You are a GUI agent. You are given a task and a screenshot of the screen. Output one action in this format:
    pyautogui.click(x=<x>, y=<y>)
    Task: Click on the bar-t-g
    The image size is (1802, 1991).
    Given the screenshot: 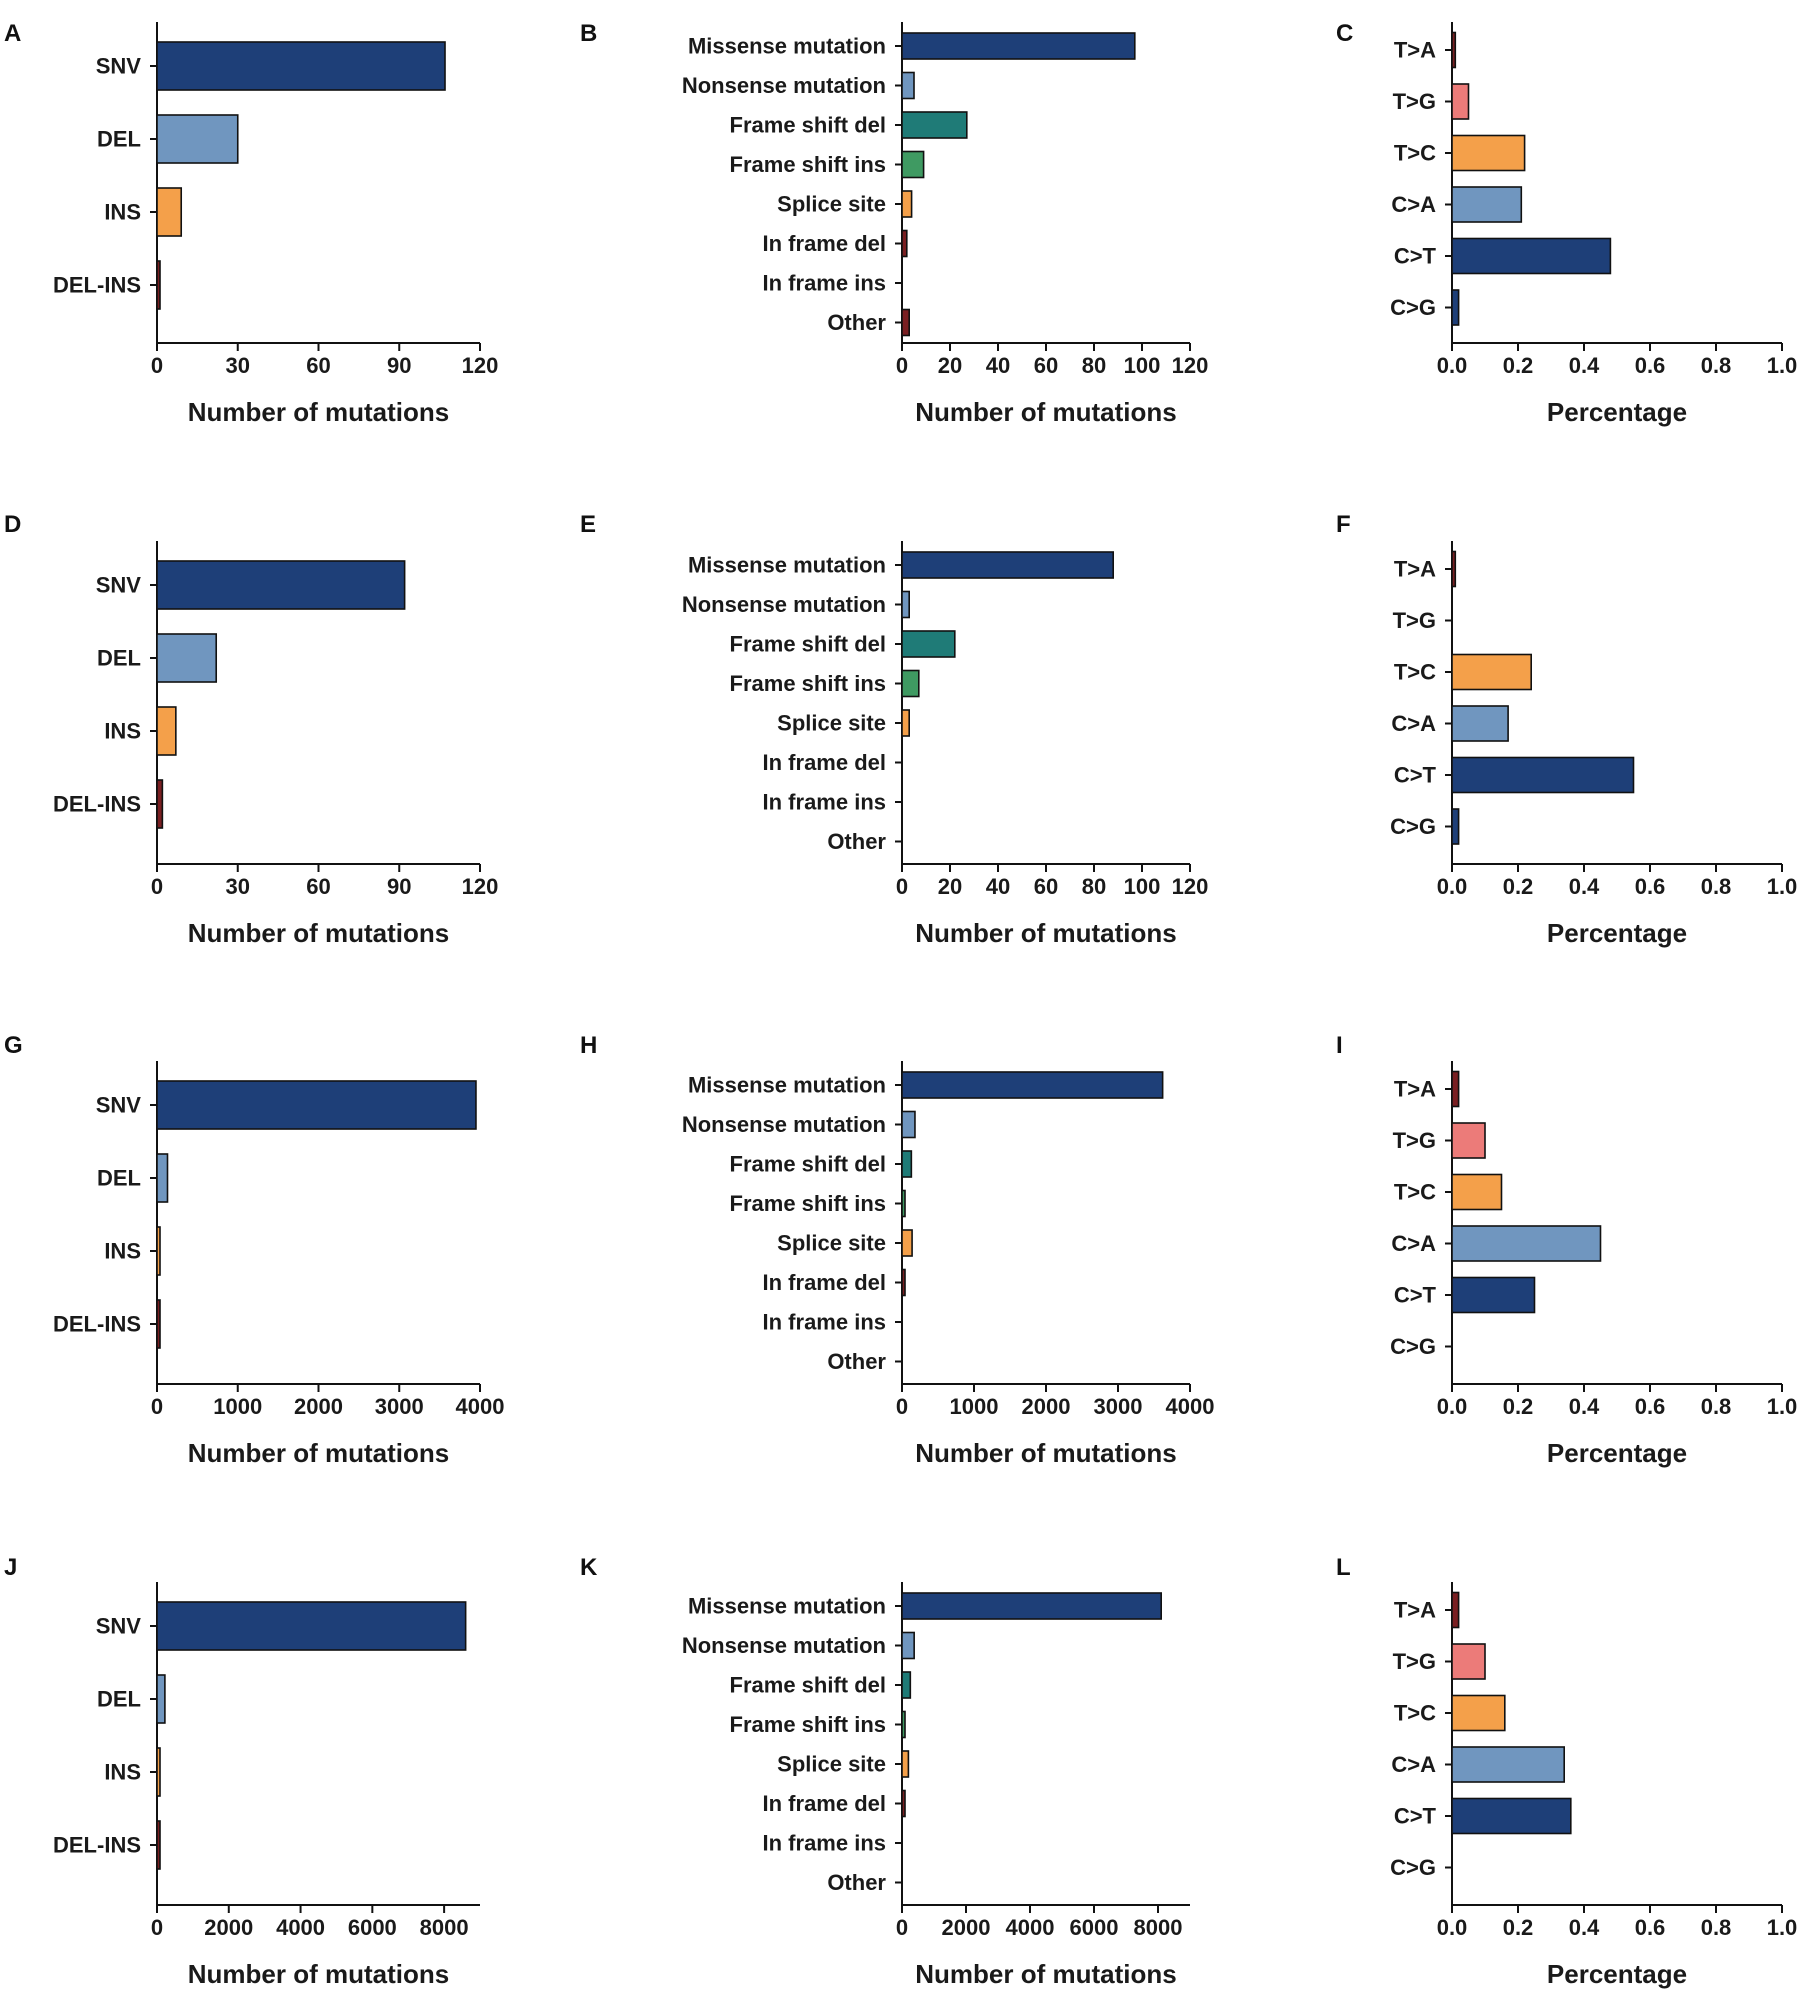 What is the action you would take?
    pyautogui.click(x=1468, y=1140)
    